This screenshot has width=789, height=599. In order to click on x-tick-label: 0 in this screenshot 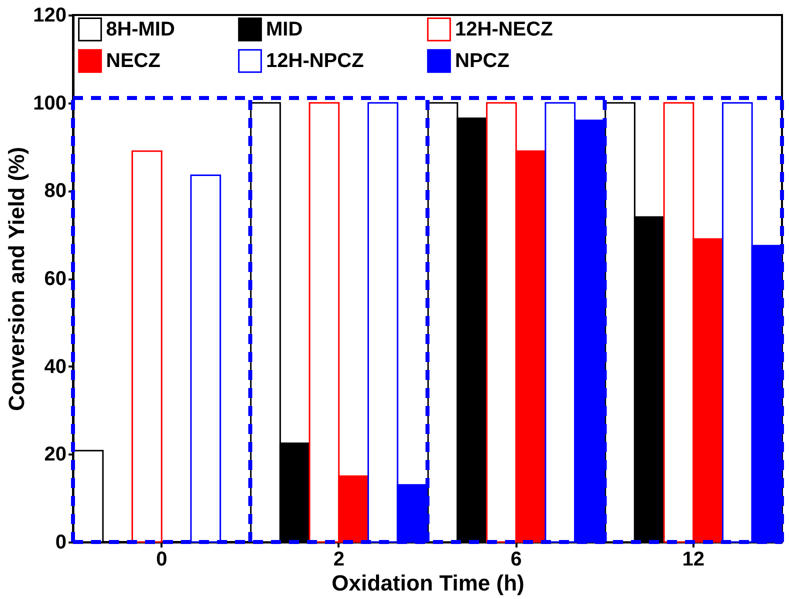, I will do `click(162, 559)`.